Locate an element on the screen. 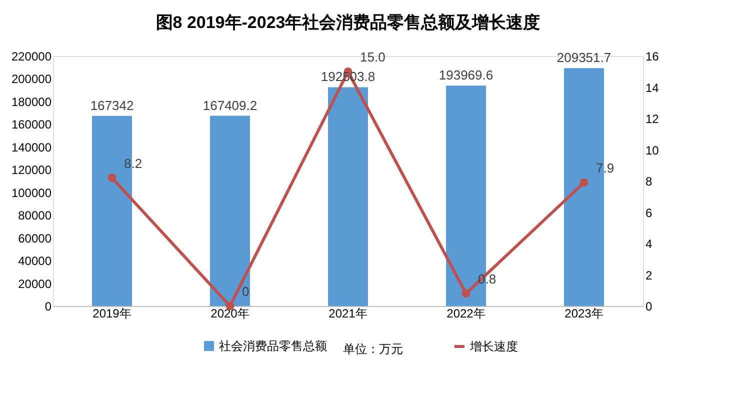 This screenshot has height=396, width=730. x-tick-label: 2019年 is located at coordinates (112, 313).